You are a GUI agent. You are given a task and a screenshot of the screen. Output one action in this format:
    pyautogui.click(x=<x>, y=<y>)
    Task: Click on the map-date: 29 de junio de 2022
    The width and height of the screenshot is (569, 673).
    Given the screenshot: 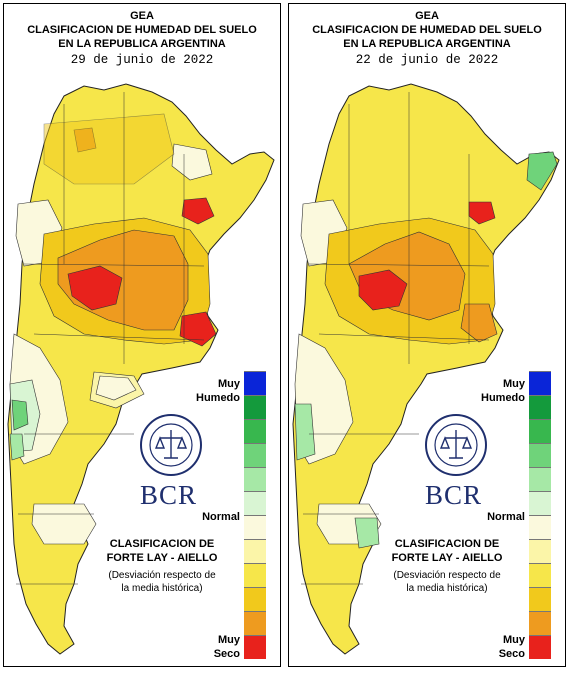 What is the action you would take?
    pyautogui.click(x=142, y=60)
    